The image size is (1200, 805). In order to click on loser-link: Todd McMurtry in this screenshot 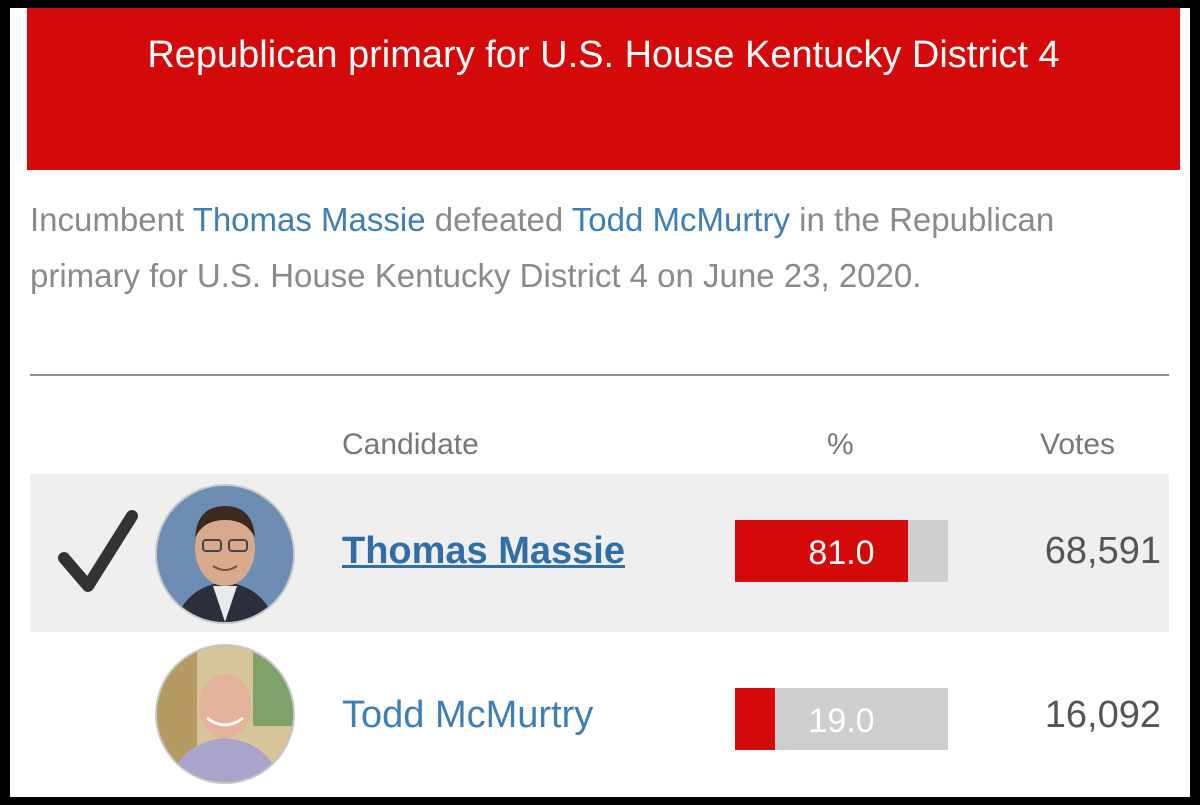, I will do `click(680, 219)`.